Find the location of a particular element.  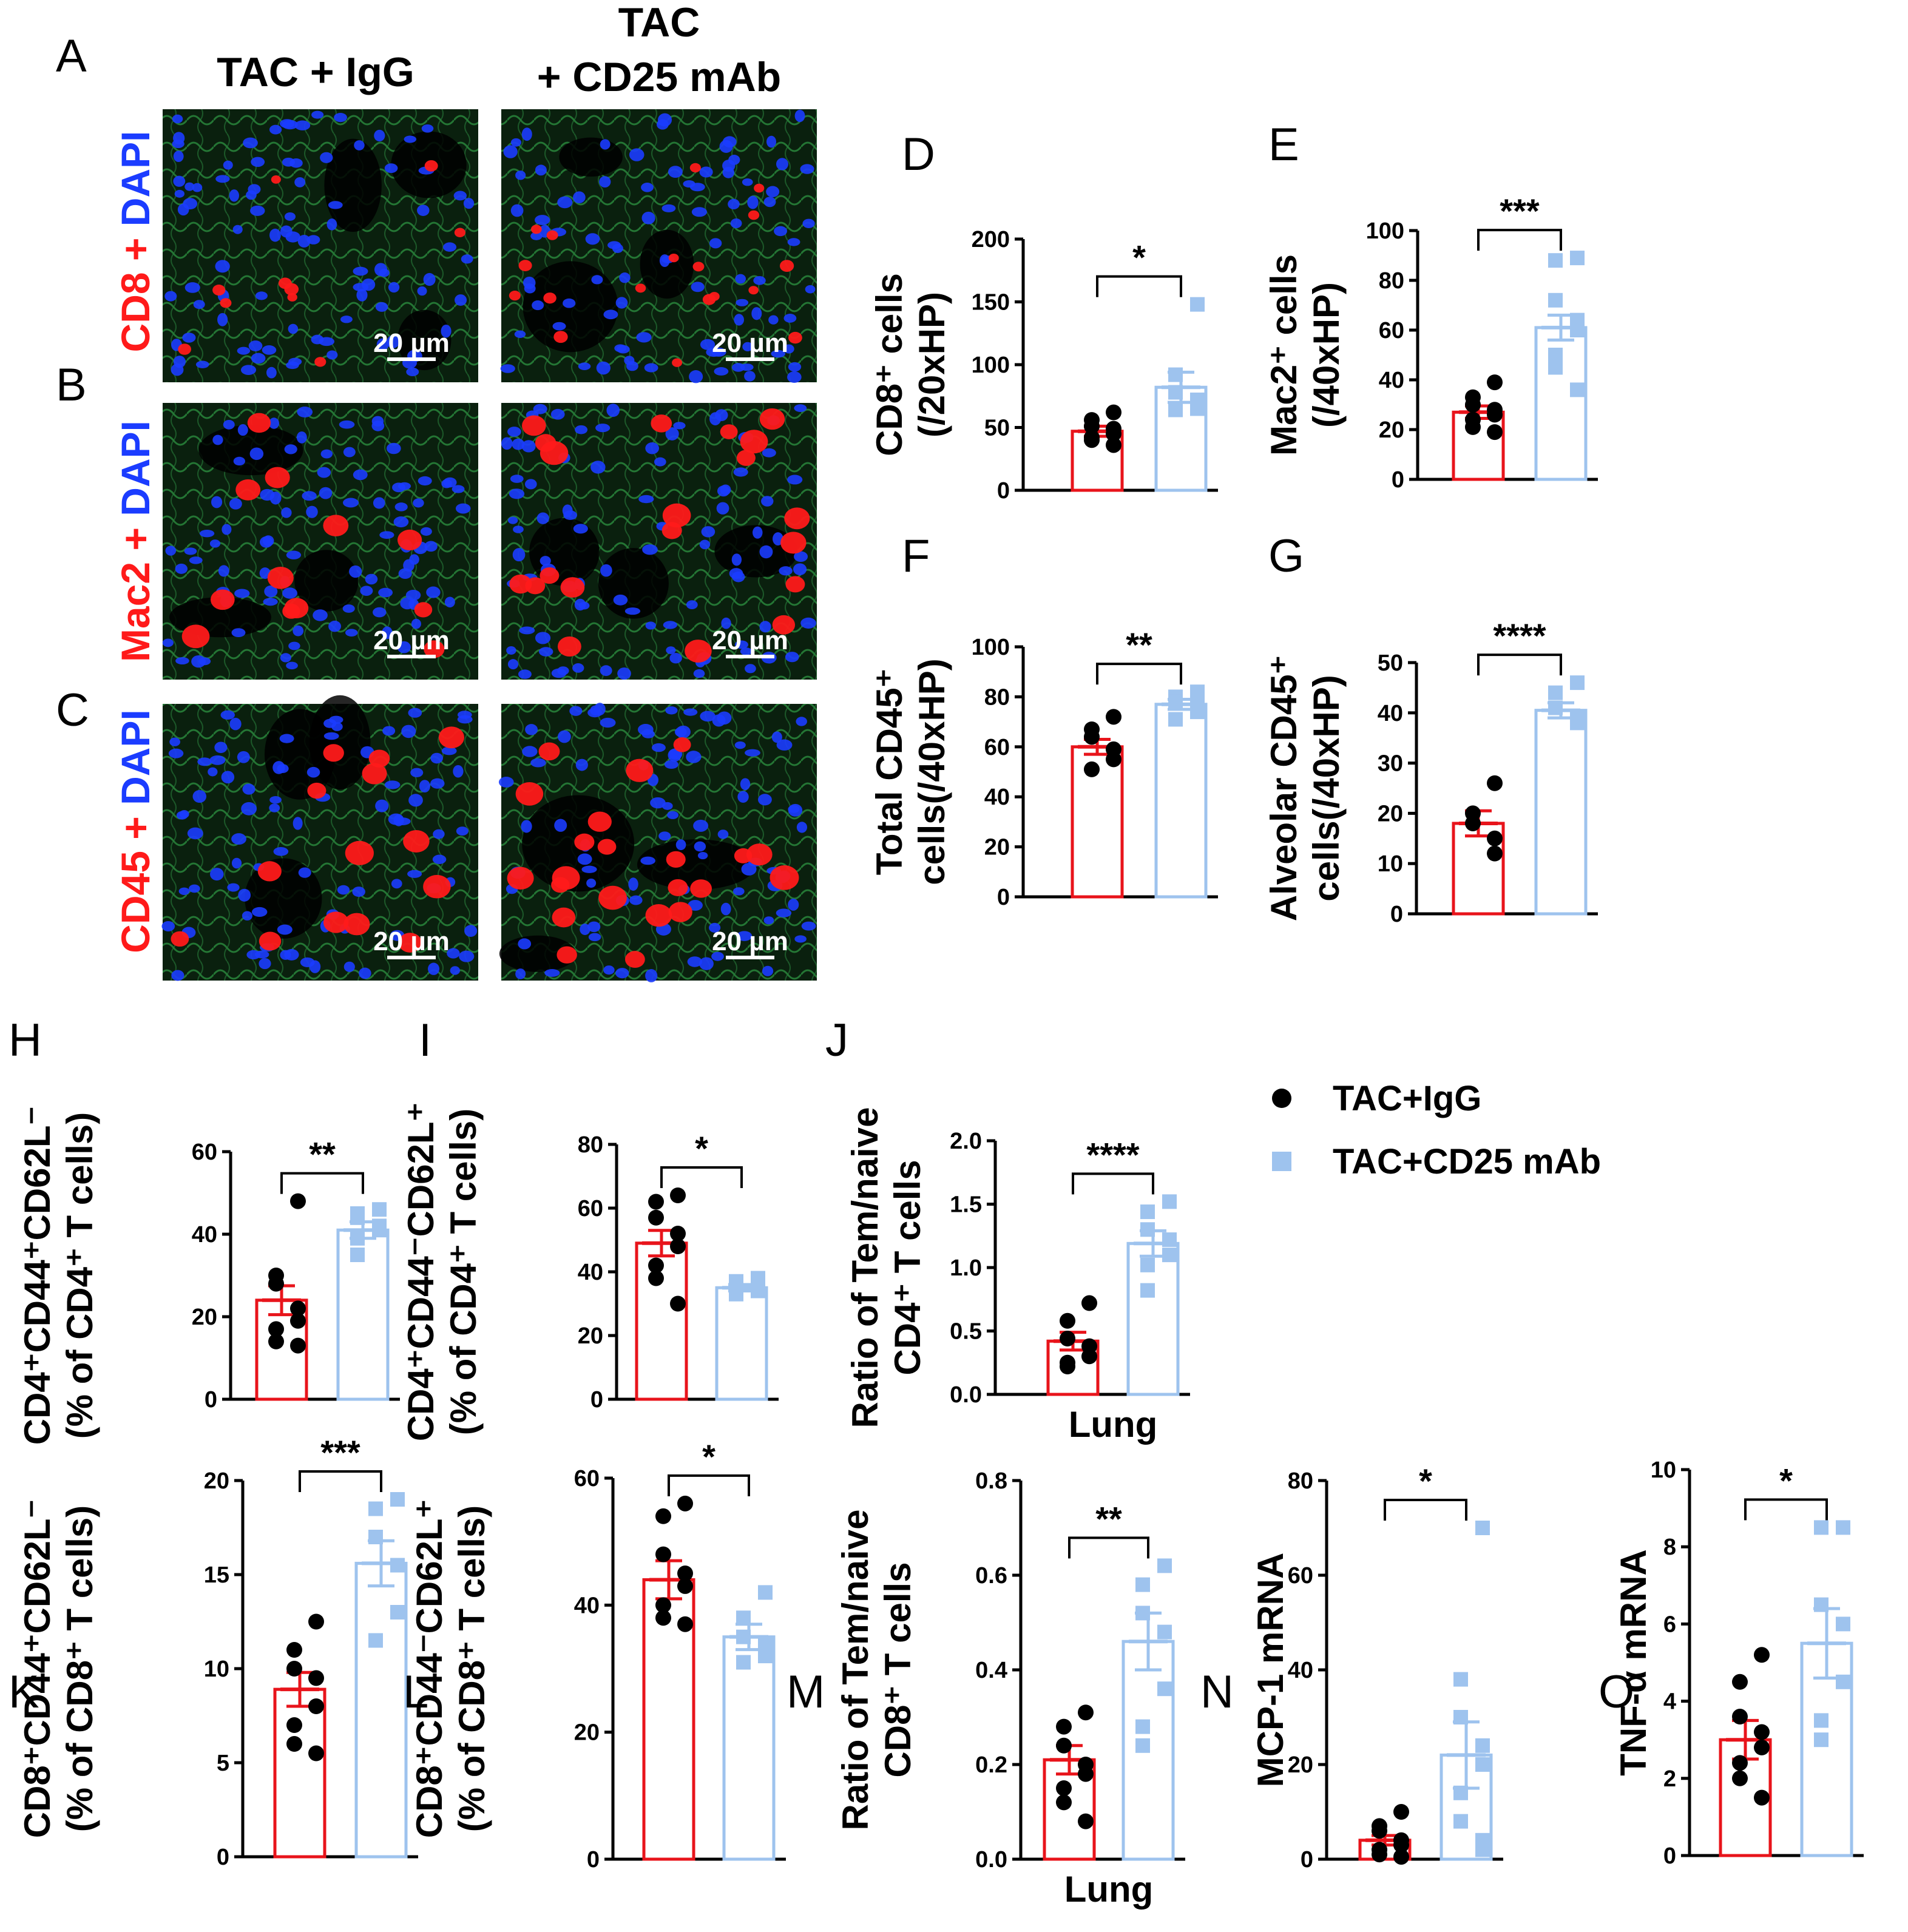

y-axis-label: CD4⁺ T cells is located at coordinates (907, 1267).